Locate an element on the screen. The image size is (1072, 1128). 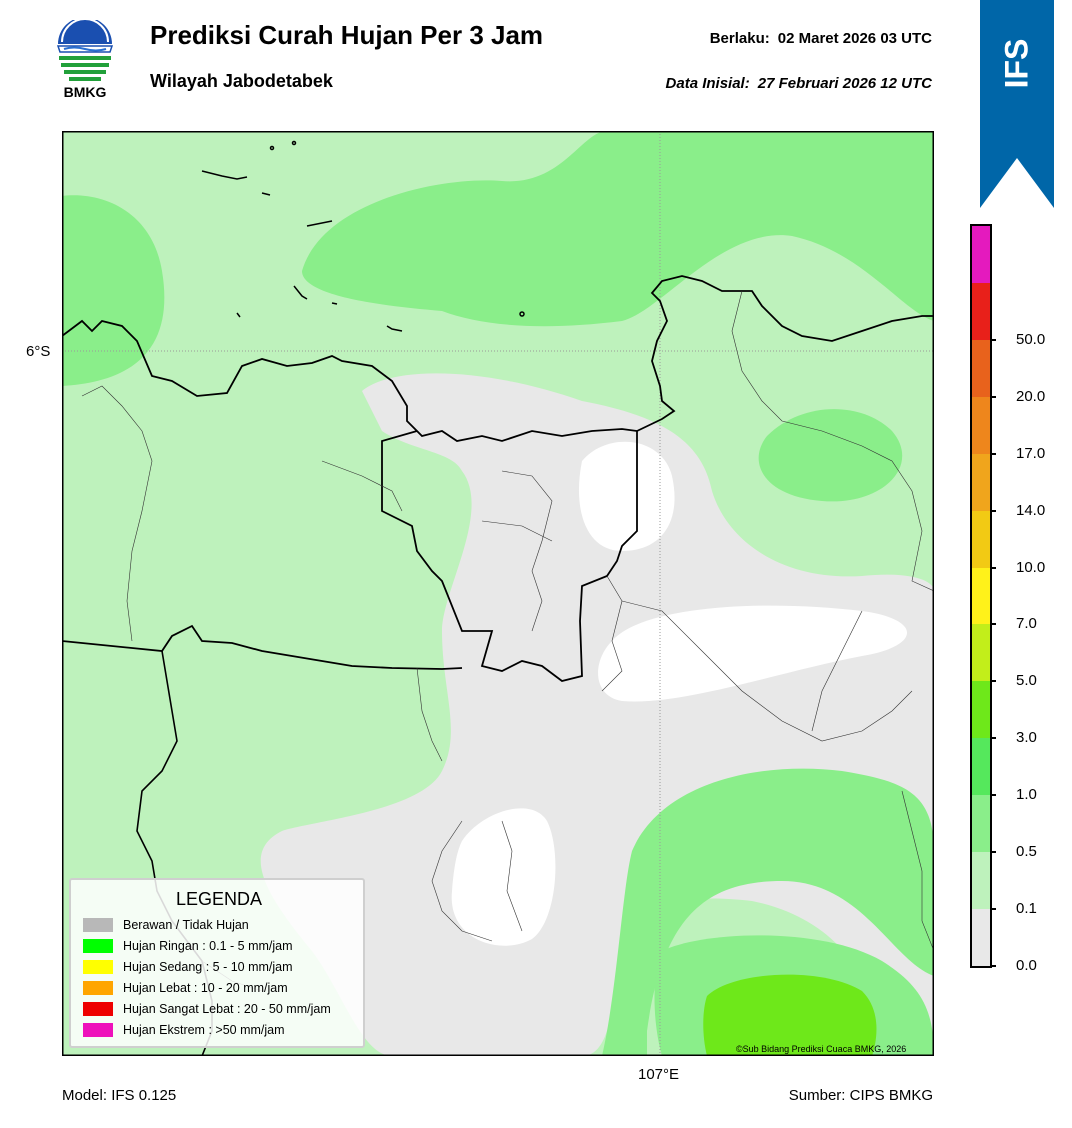
legend-item: Hujan Sedang : 5 - 10 mm/jam is located at coordinates (188, 967).